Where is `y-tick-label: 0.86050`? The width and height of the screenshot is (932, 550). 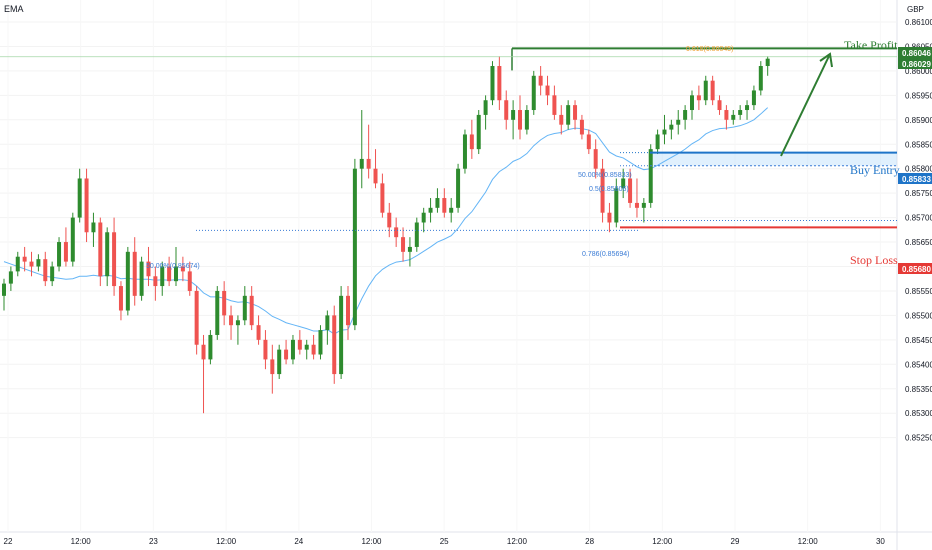 y-tick-label: 0.86050 is located at coordinates (918, 46).